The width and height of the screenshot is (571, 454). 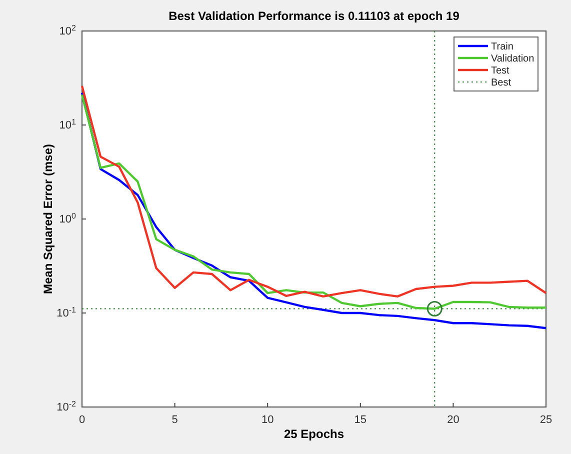 What do you see at coordinates (267, 420) in the screenshot?
I see `x-tick-label: 10` at bounding box center [267, 420].